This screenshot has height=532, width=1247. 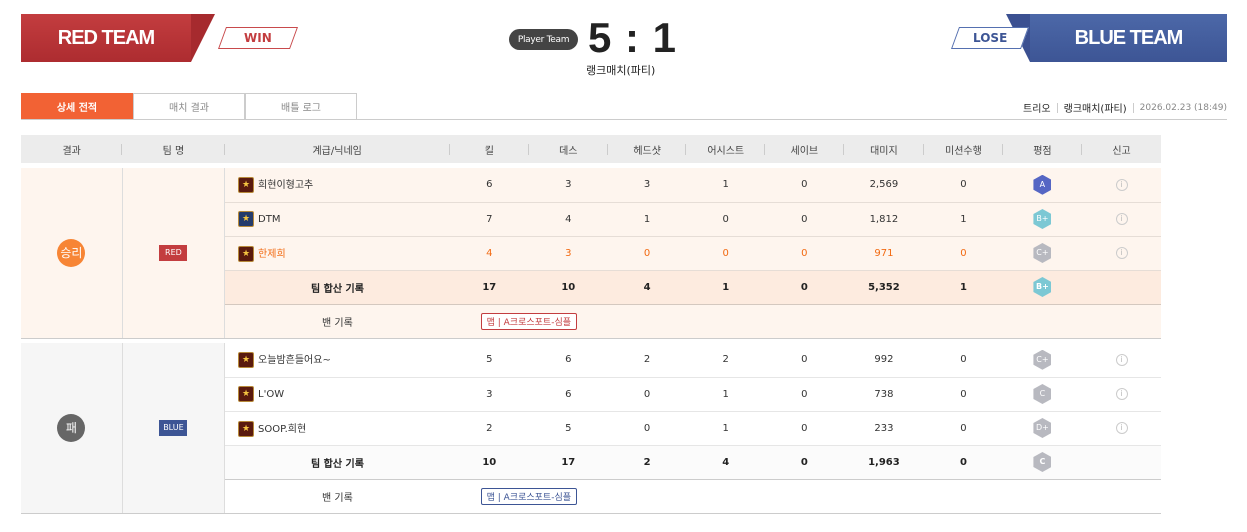 I want to click on stat-cell: 1,963, so click(x=884, y=462).